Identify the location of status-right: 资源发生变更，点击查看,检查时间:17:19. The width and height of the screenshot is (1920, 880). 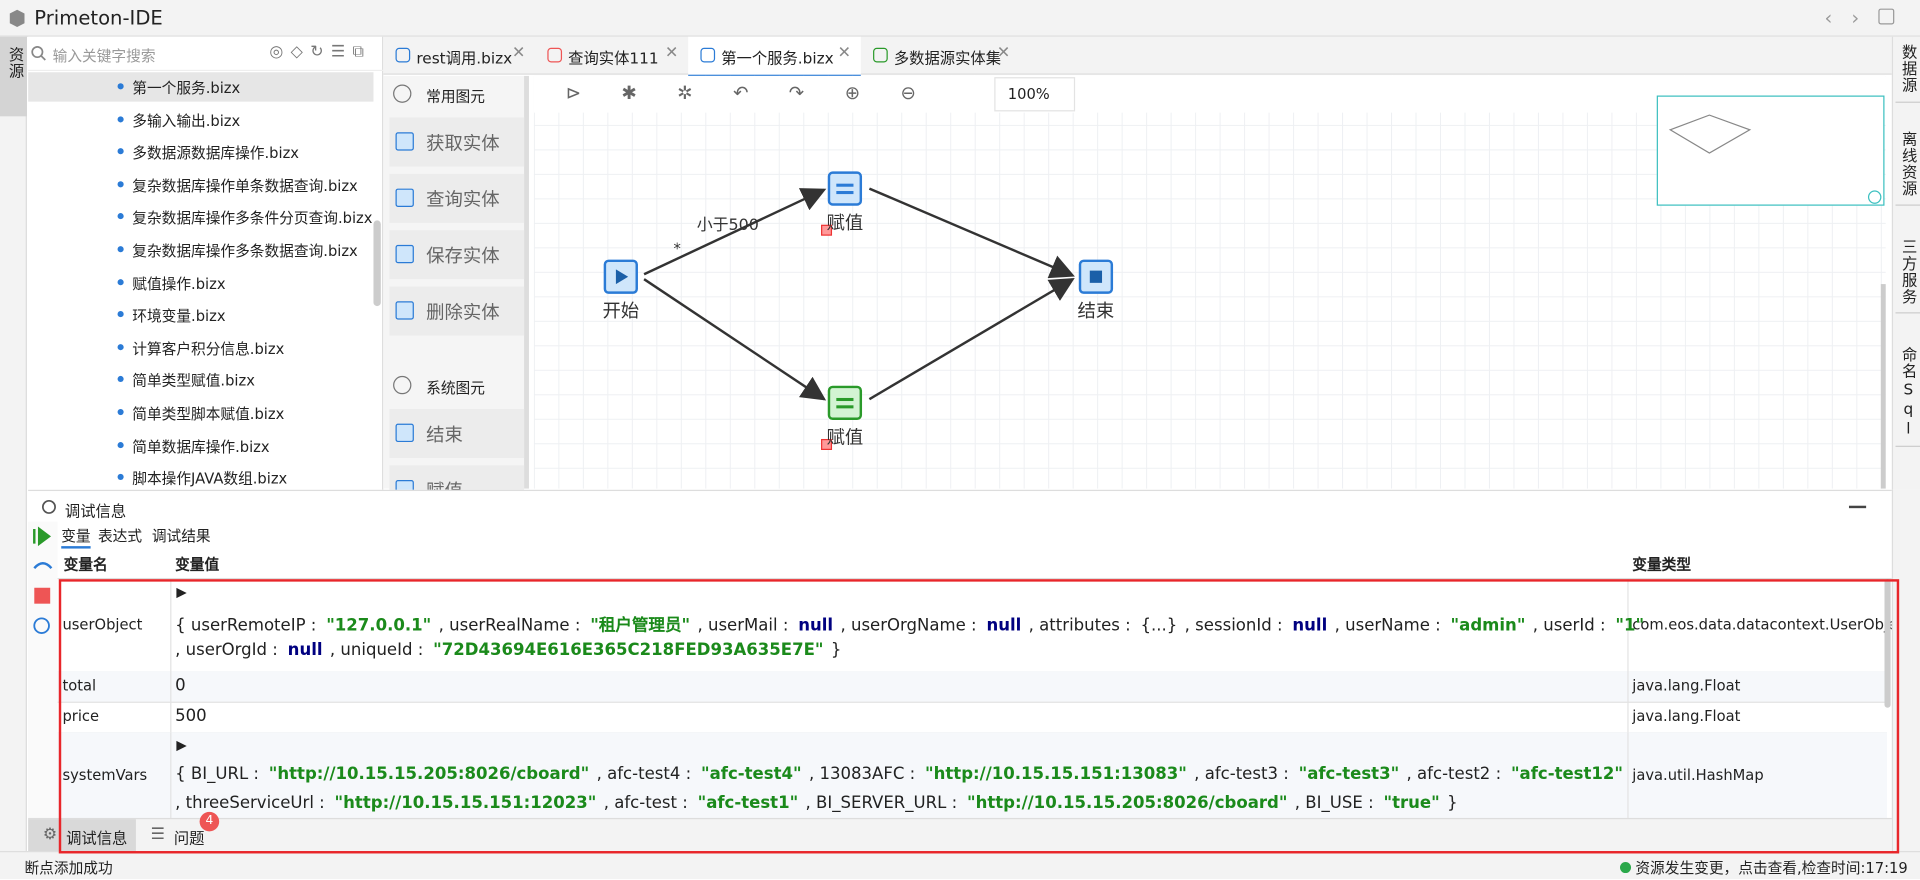
(1763, 867).